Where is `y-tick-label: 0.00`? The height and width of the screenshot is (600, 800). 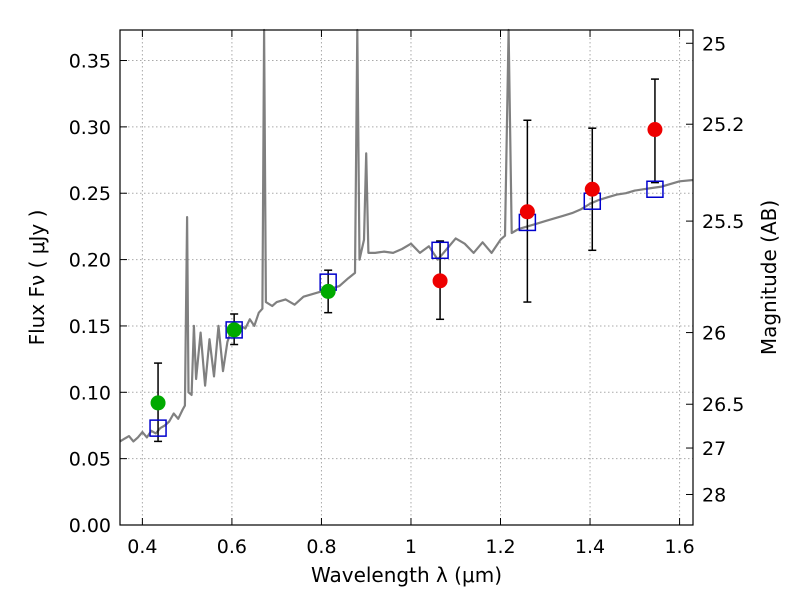
y-tick-label: 0.00 is located at coordinates (90, 526).